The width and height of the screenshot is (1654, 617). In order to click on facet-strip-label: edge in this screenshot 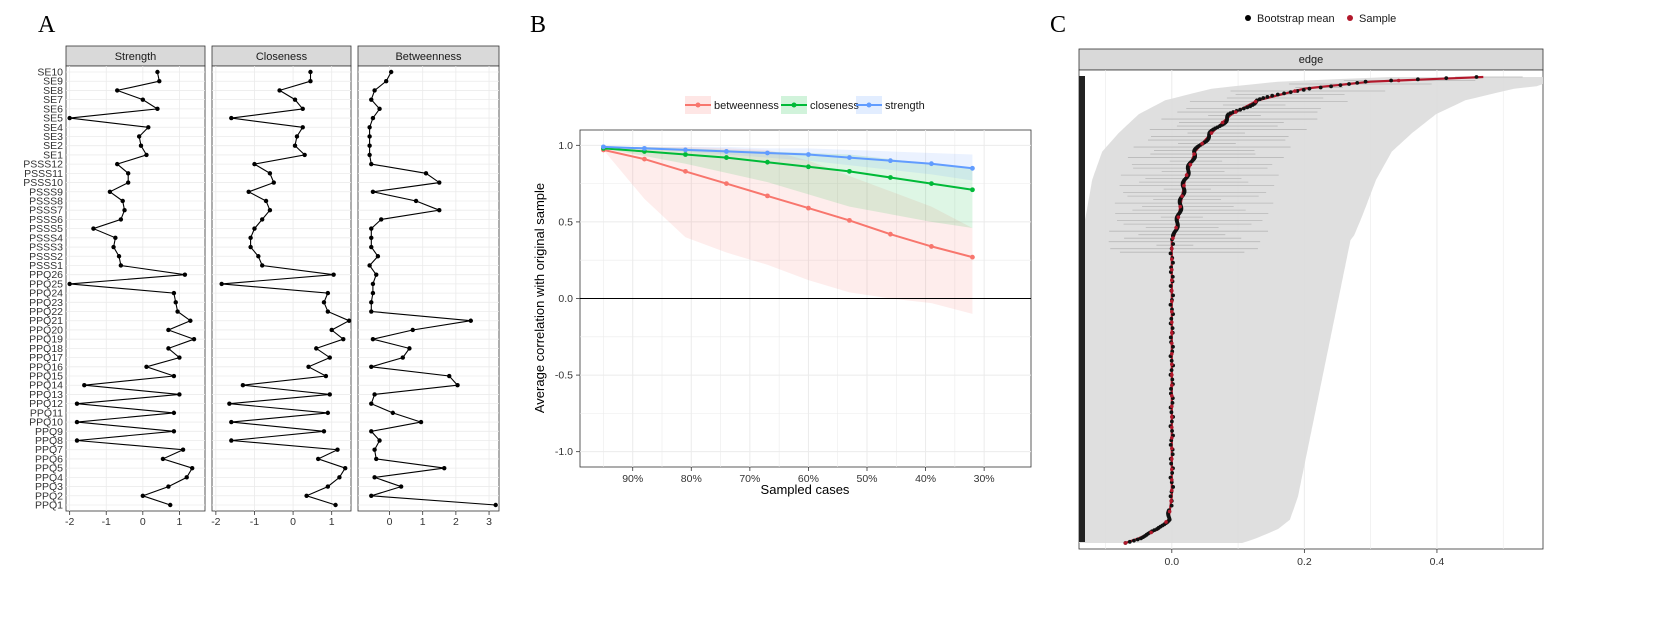, I will do `click(1311, 60)`.